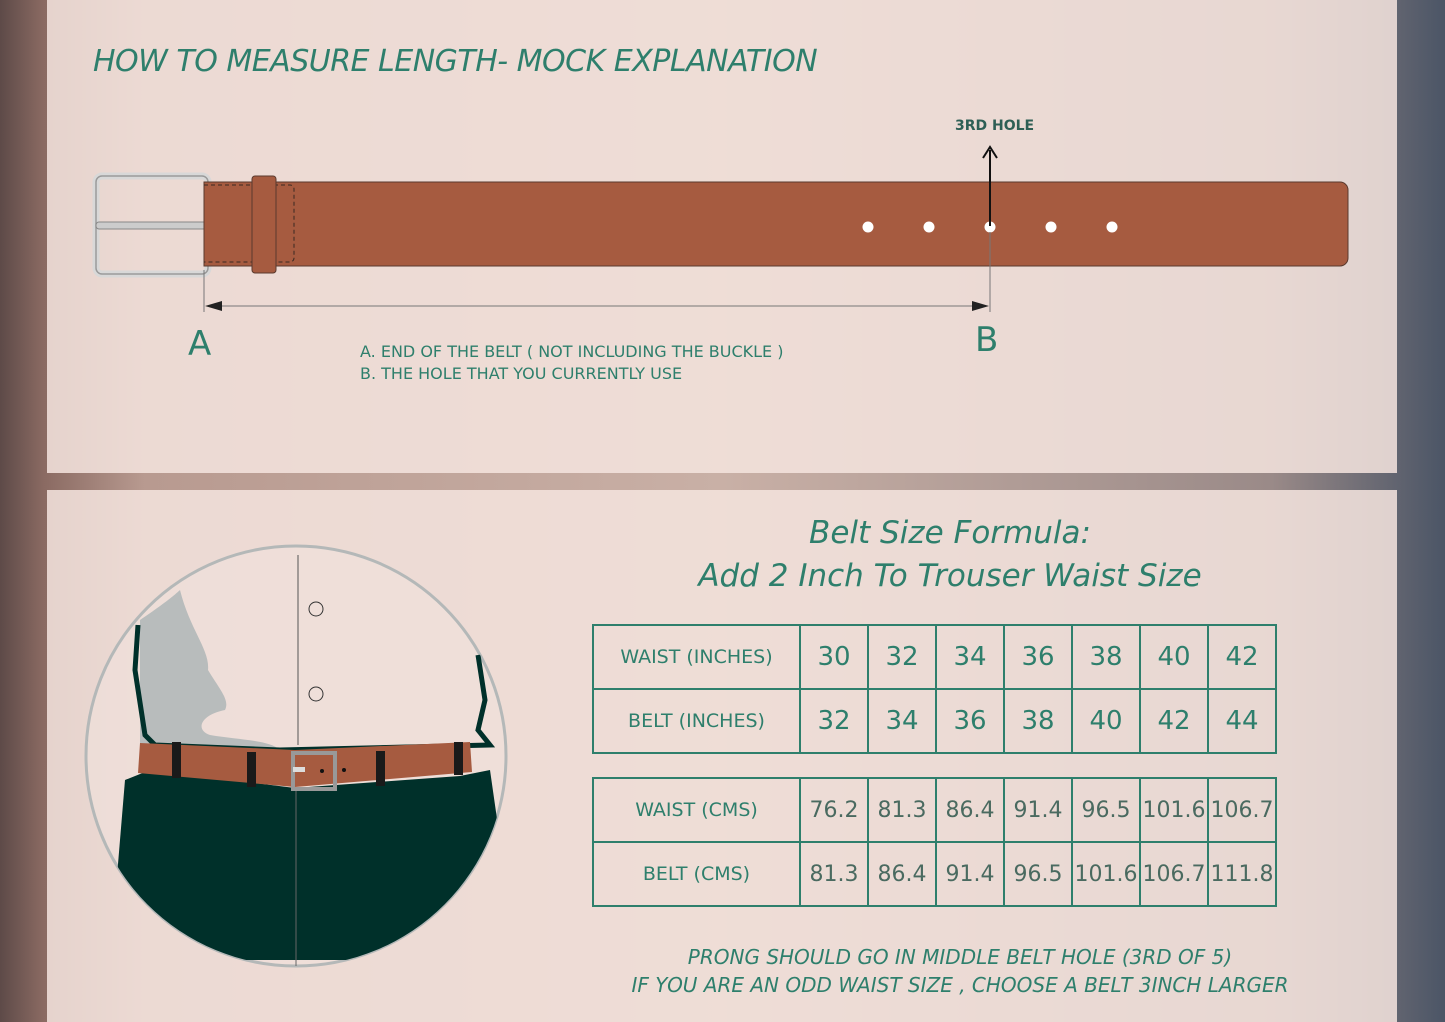 The image size is (1445, 1022). I want to click on page-title: HOW TO MEASURE LENGTH- MOCK EXPLANATION, so click(455, 61).